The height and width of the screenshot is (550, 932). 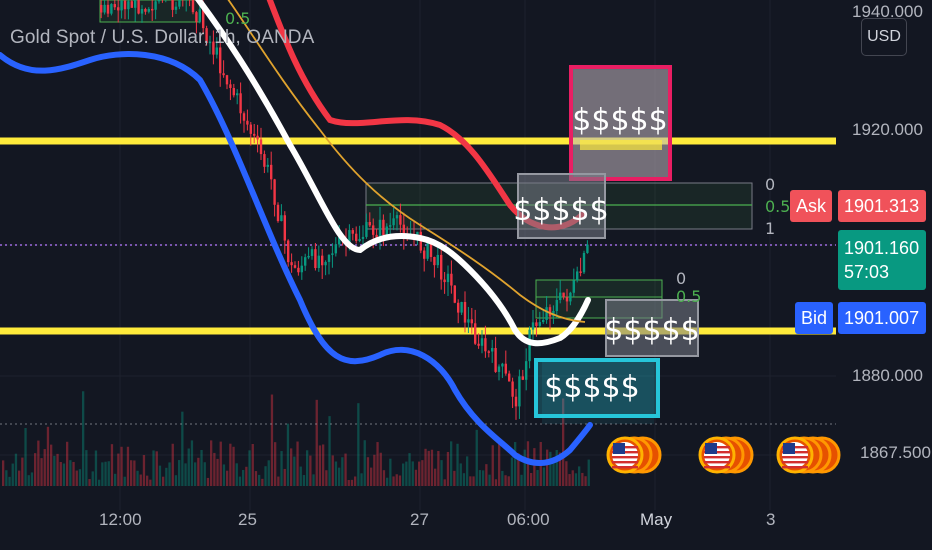 What do you see at coordinates (162, 37) in the screenshot?
I see `symbol-title: Gold Spot / U.S. Dollar, 1h, OANDA` at bounding box center [162, 37].